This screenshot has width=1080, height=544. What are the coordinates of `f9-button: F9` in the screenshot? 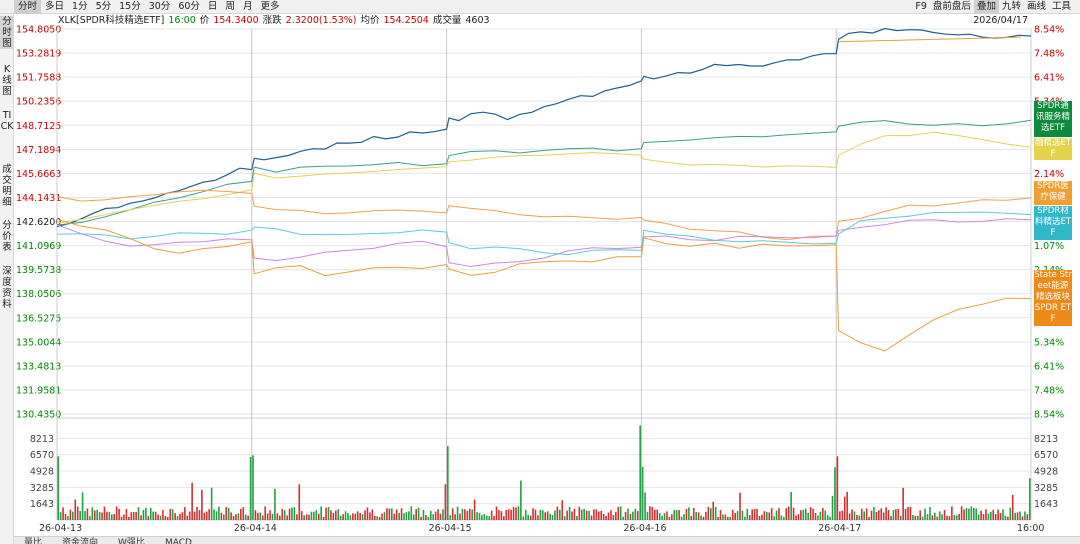 It's located at (921, 6).